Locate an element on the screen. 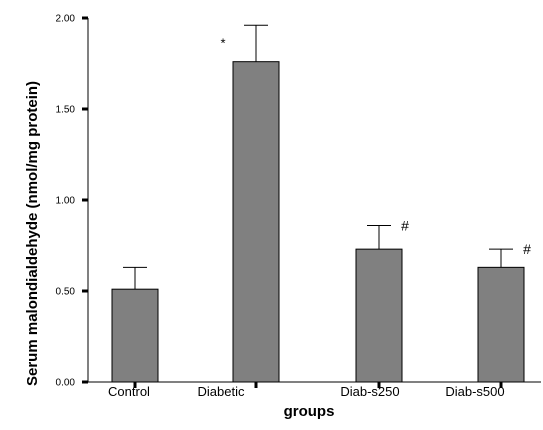 The height and width of the screenshot is (430, 543). significance-marker: * is located at coordinates (222, 42).